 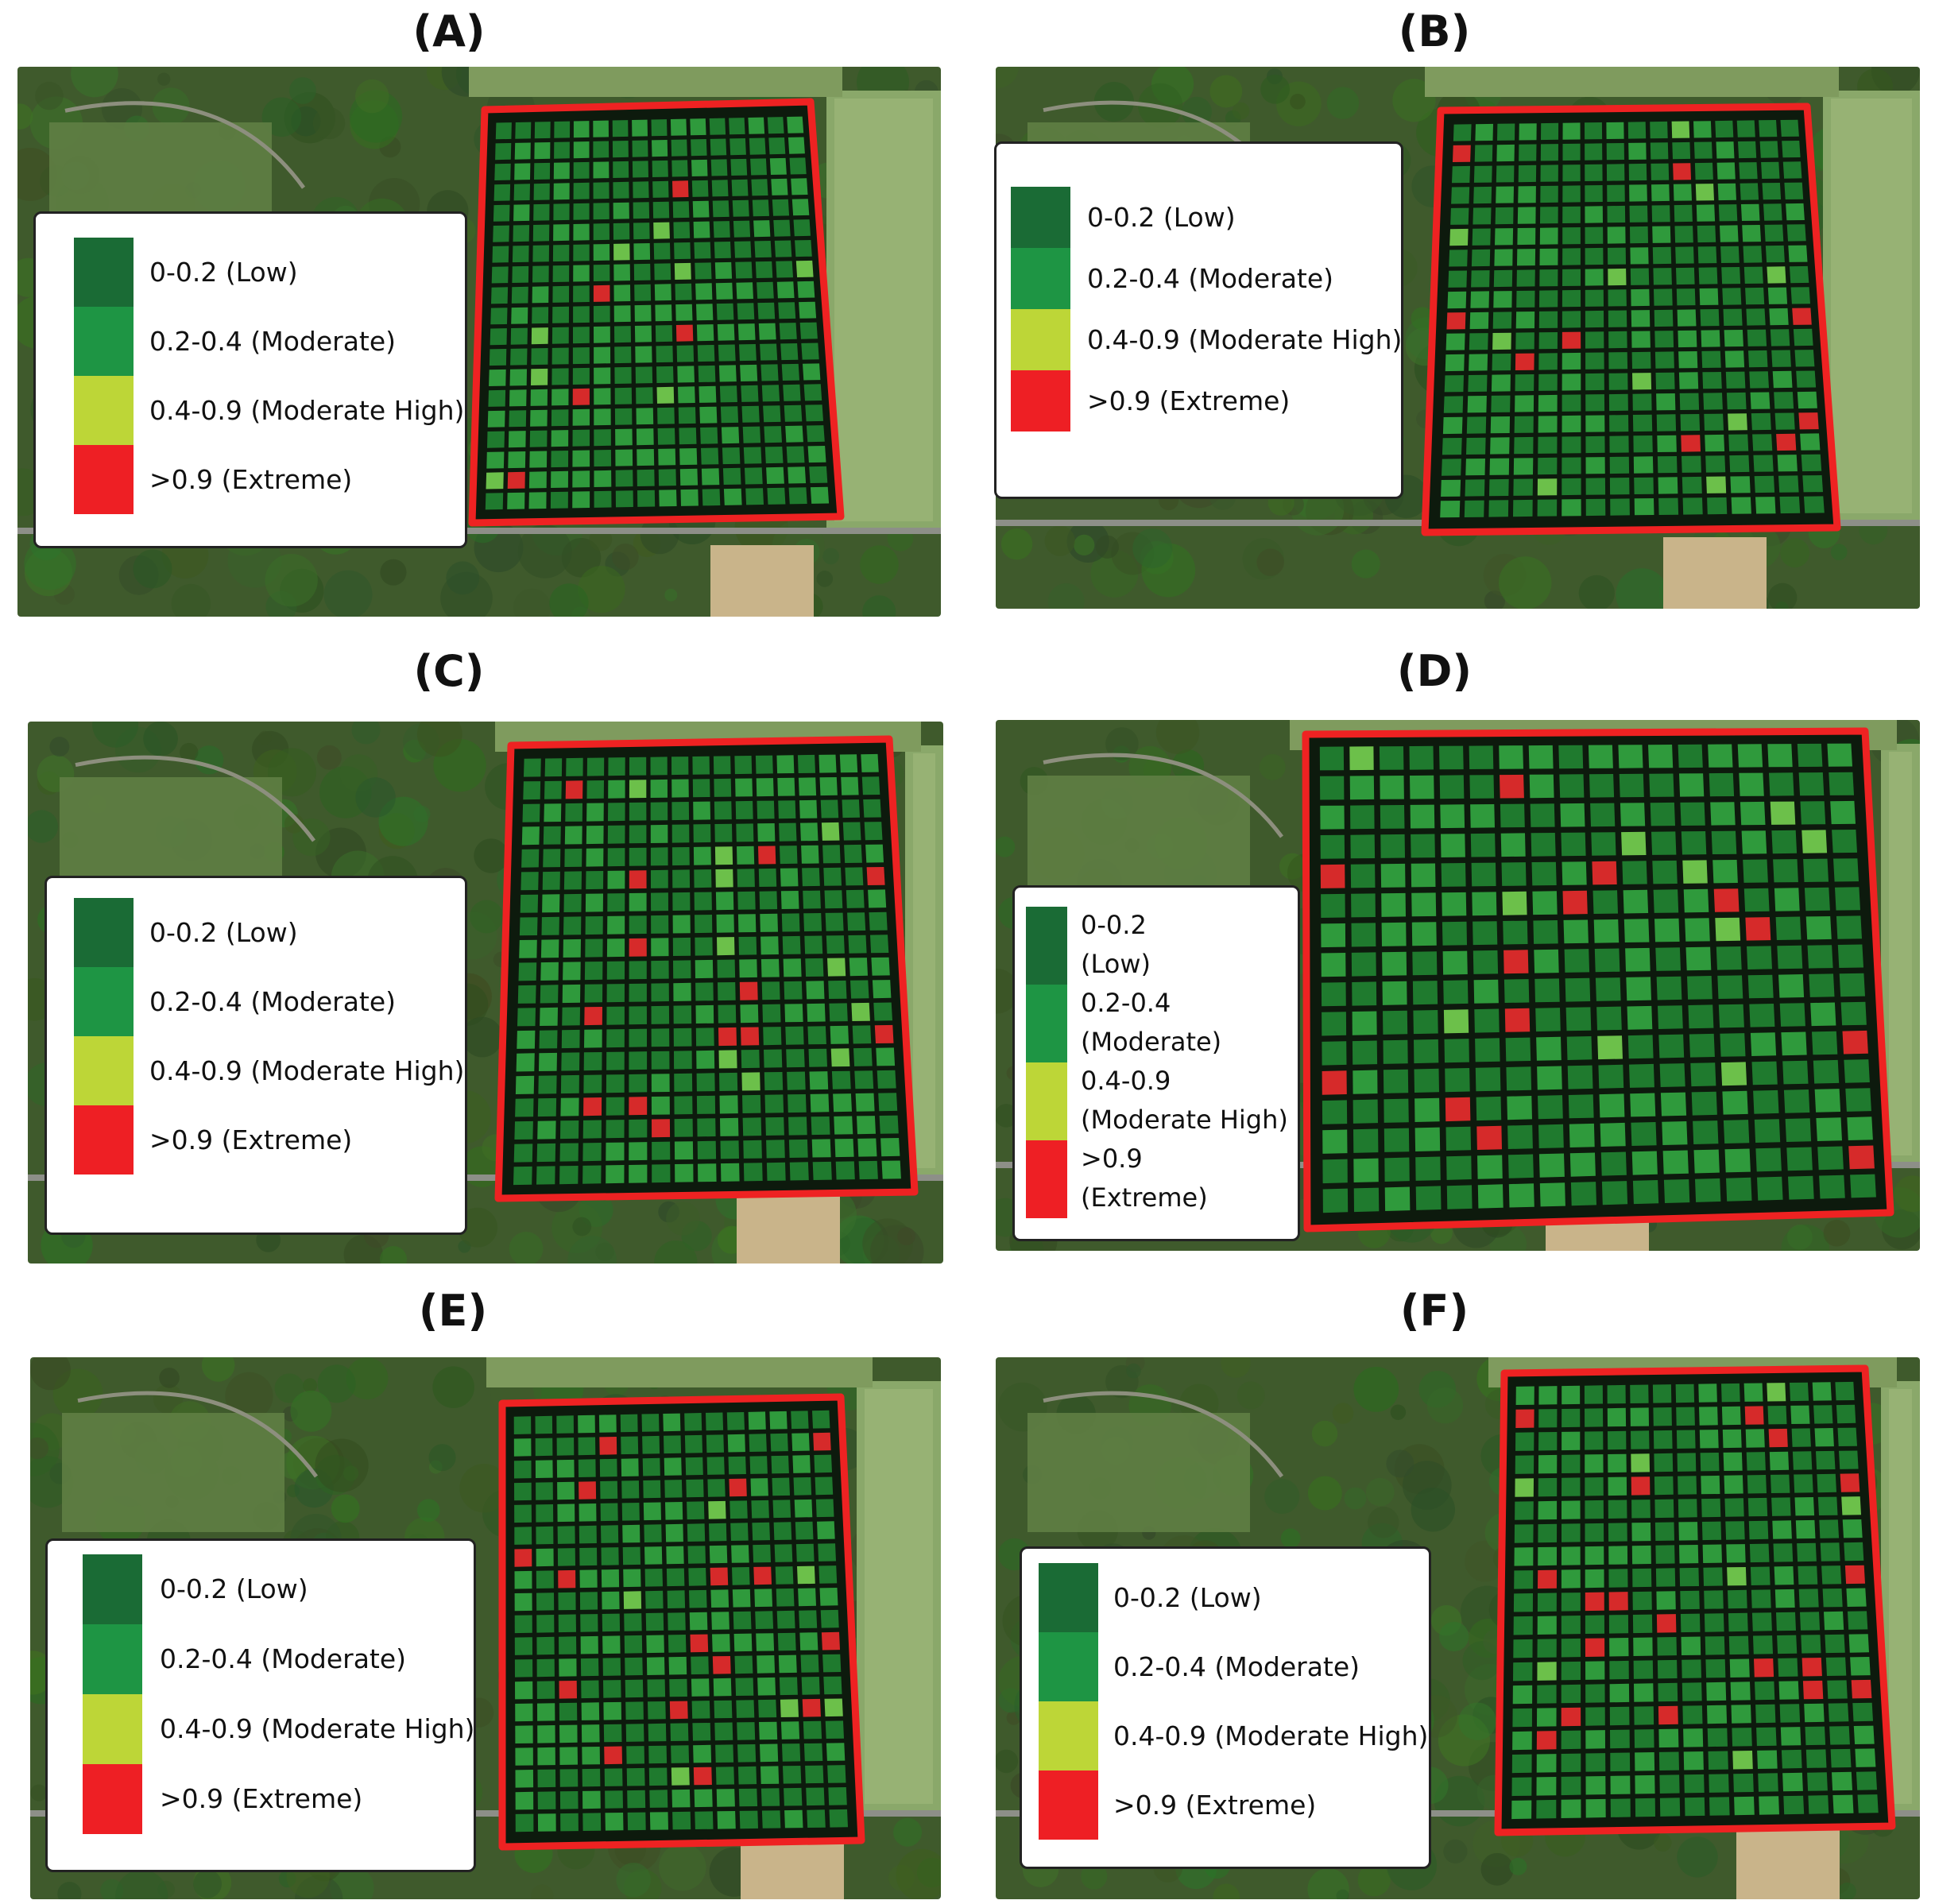 I want to click on map-panel-d, so click(x=1458, y=986).